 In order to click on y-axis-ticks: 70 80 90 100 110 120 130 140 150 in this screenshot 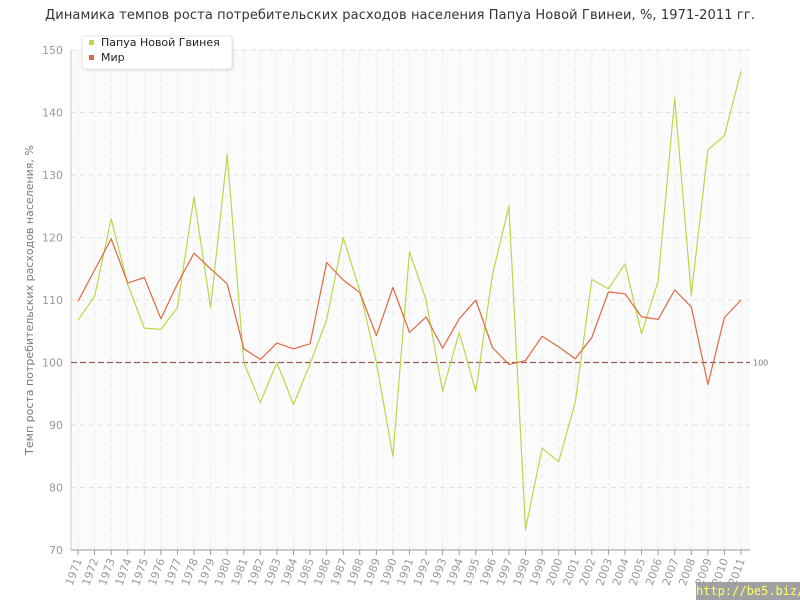, I will do `click(52, 300)`.